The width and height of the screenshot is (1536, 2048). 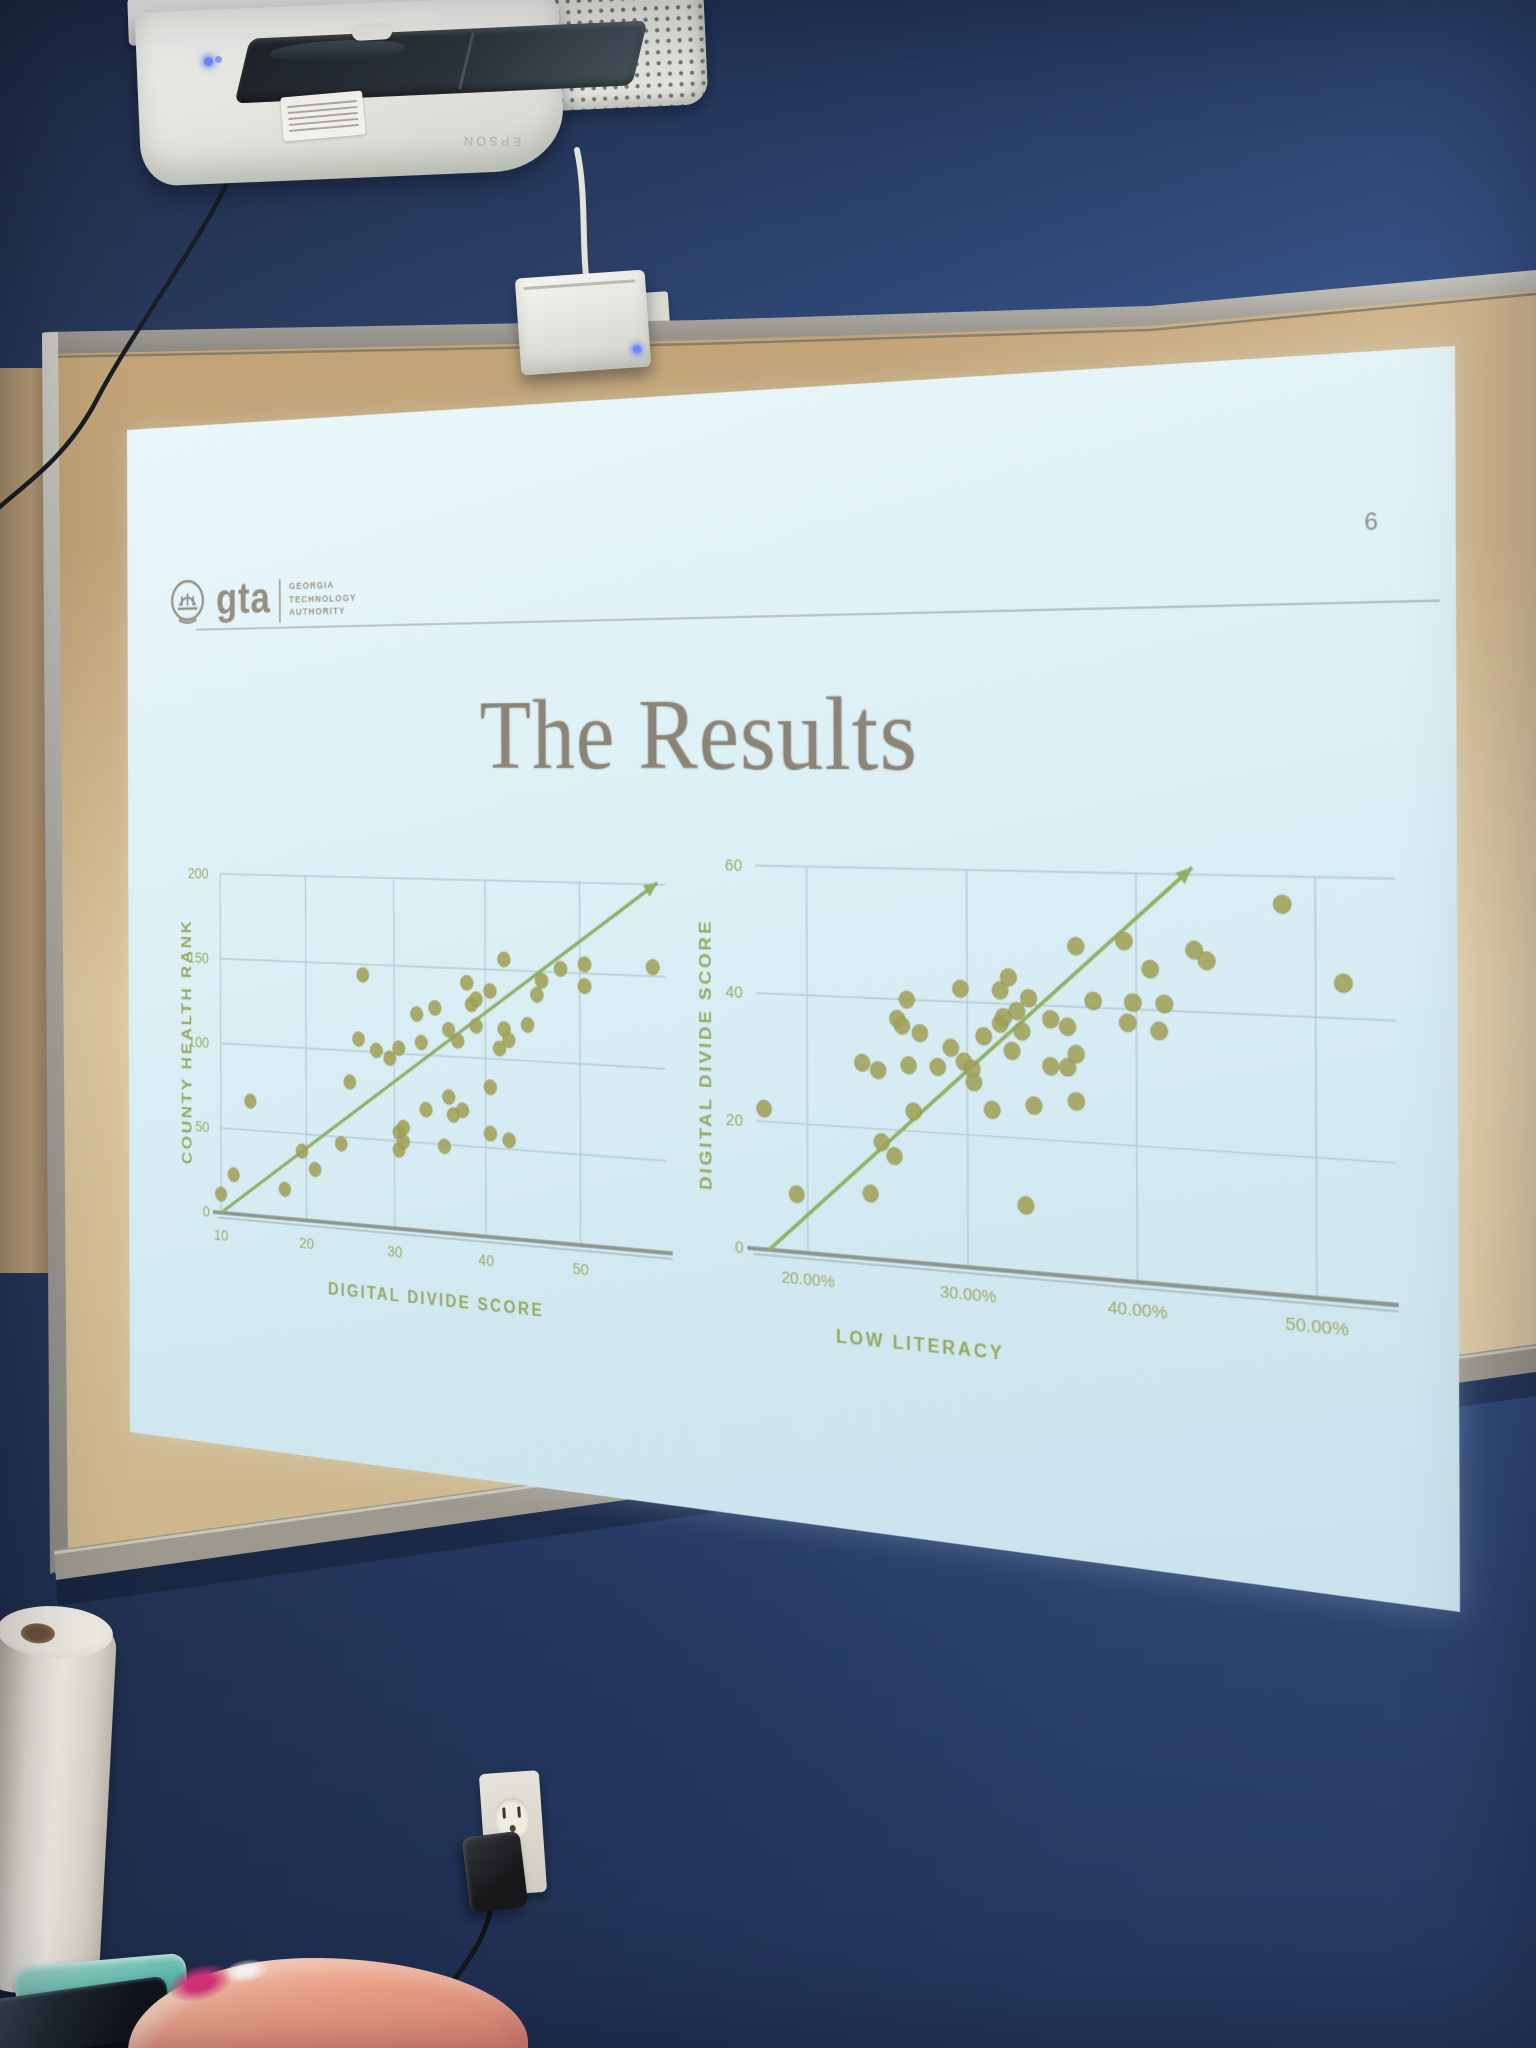 I want to click on y-tick-label: 40, so click(x=733, y=991).